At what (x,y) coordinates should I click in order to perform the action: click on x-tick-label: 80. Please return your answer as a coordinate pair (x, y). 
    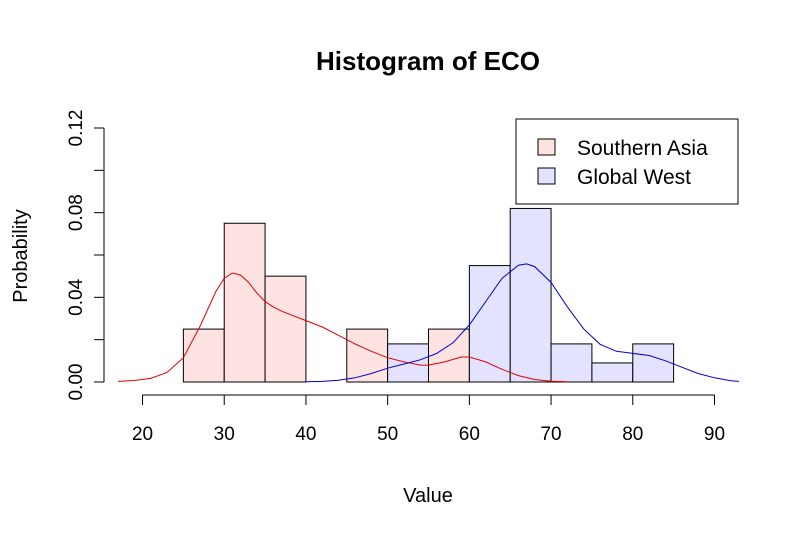
    Looking at the image, I should click on (632, 434).